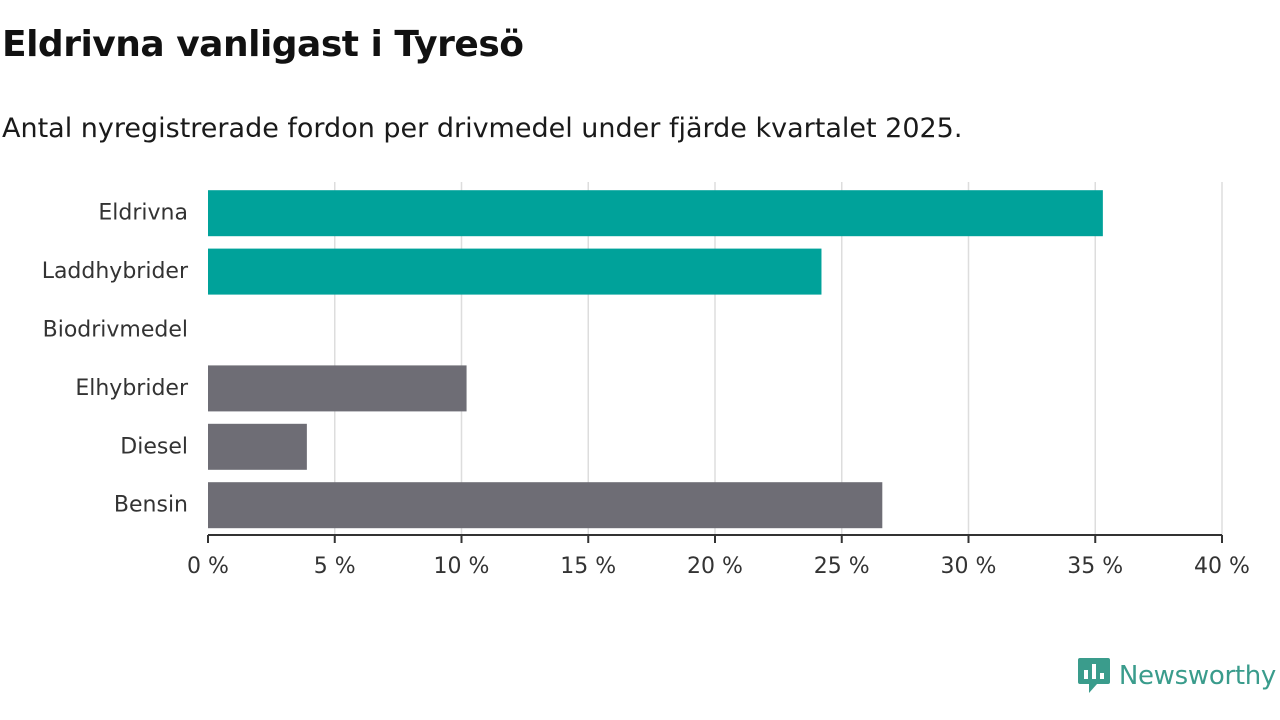  Describe the element at coordinates (1093, 675) in the screenshot. I see `newsworthy-logo-icon` at that location.